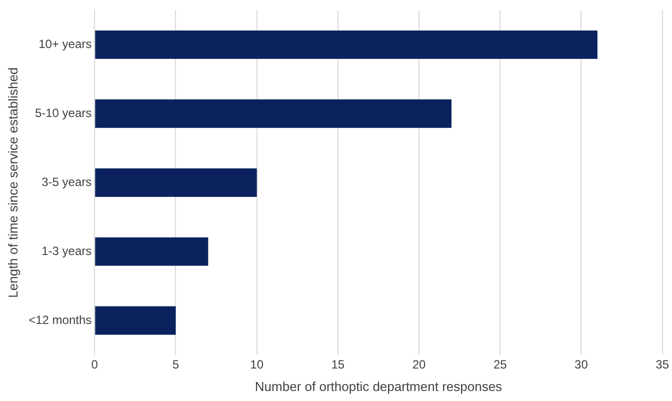 This screenshot has height=401, width=672. I want to click on x-tick-label: 30, so click(581, 365).